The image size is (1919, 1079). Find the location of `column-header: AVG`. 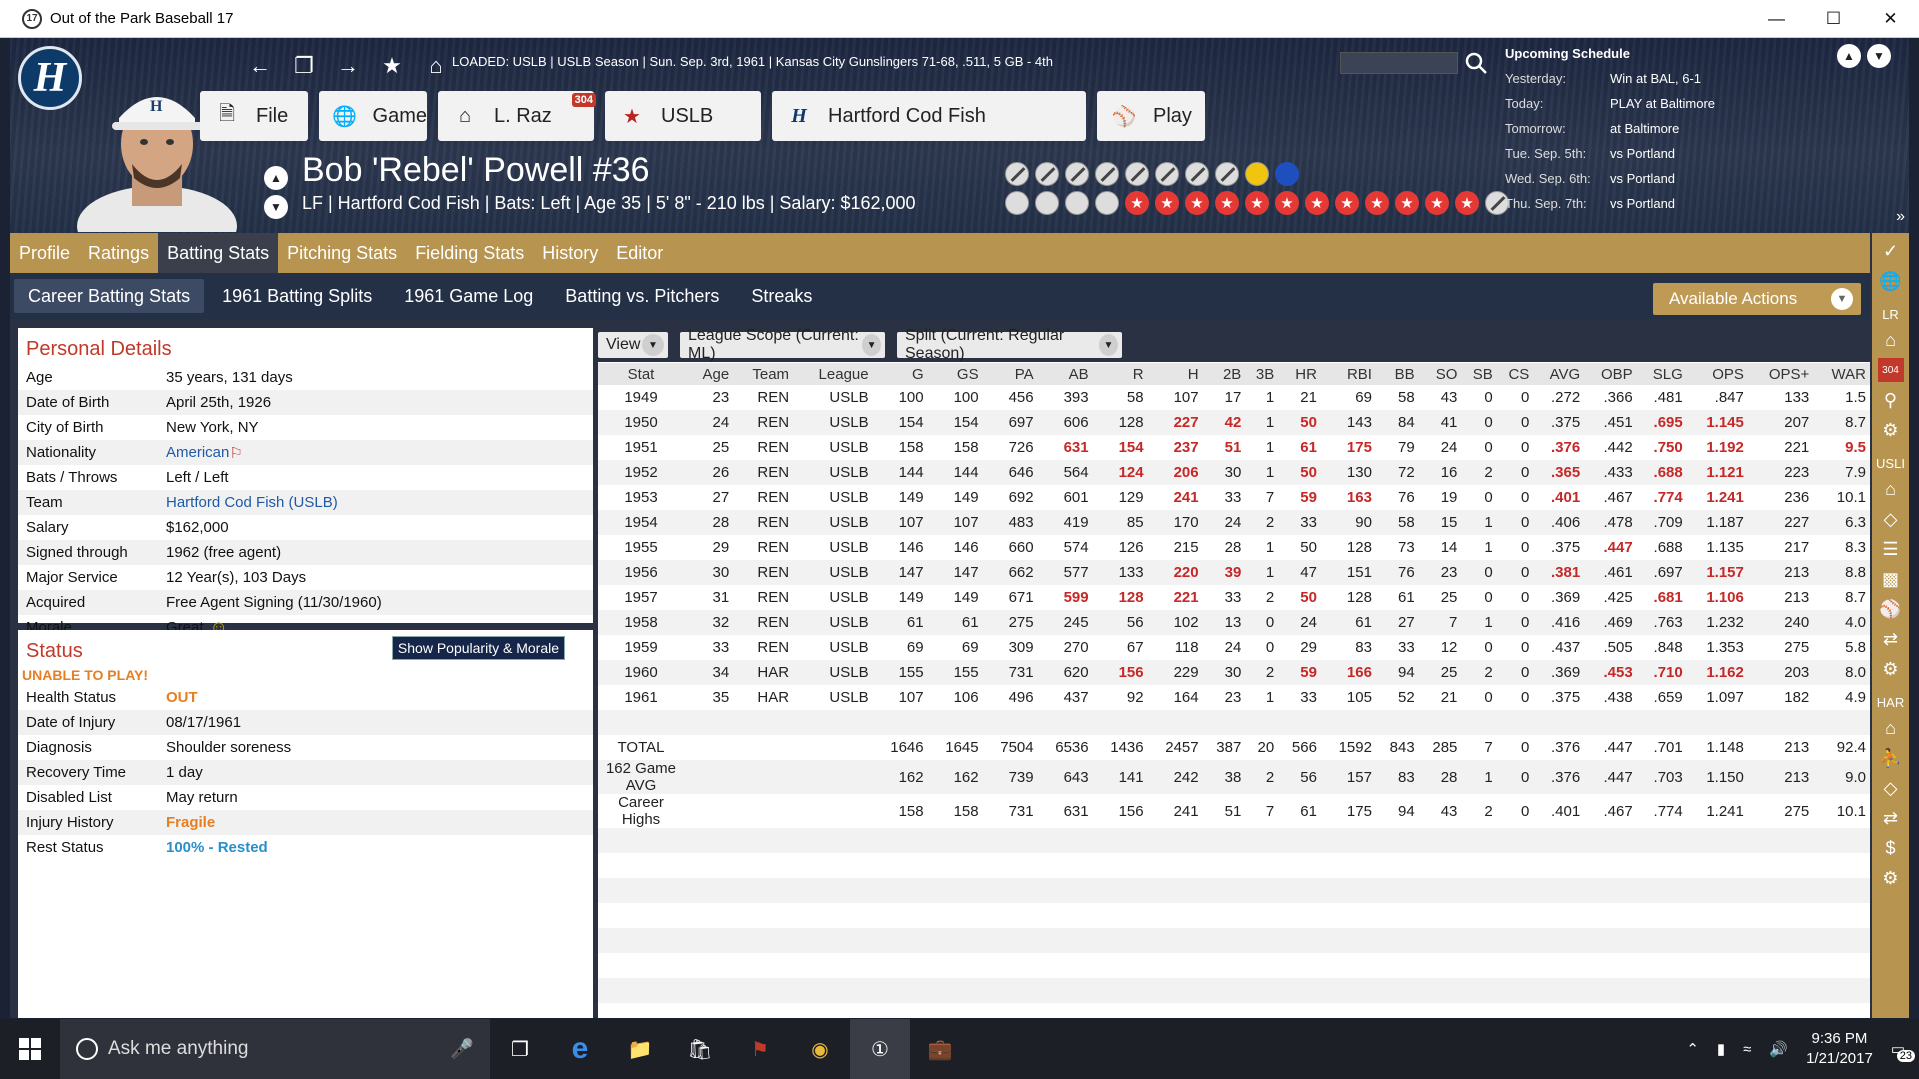

column-header: AVG is located at coordinates (1559, 374).